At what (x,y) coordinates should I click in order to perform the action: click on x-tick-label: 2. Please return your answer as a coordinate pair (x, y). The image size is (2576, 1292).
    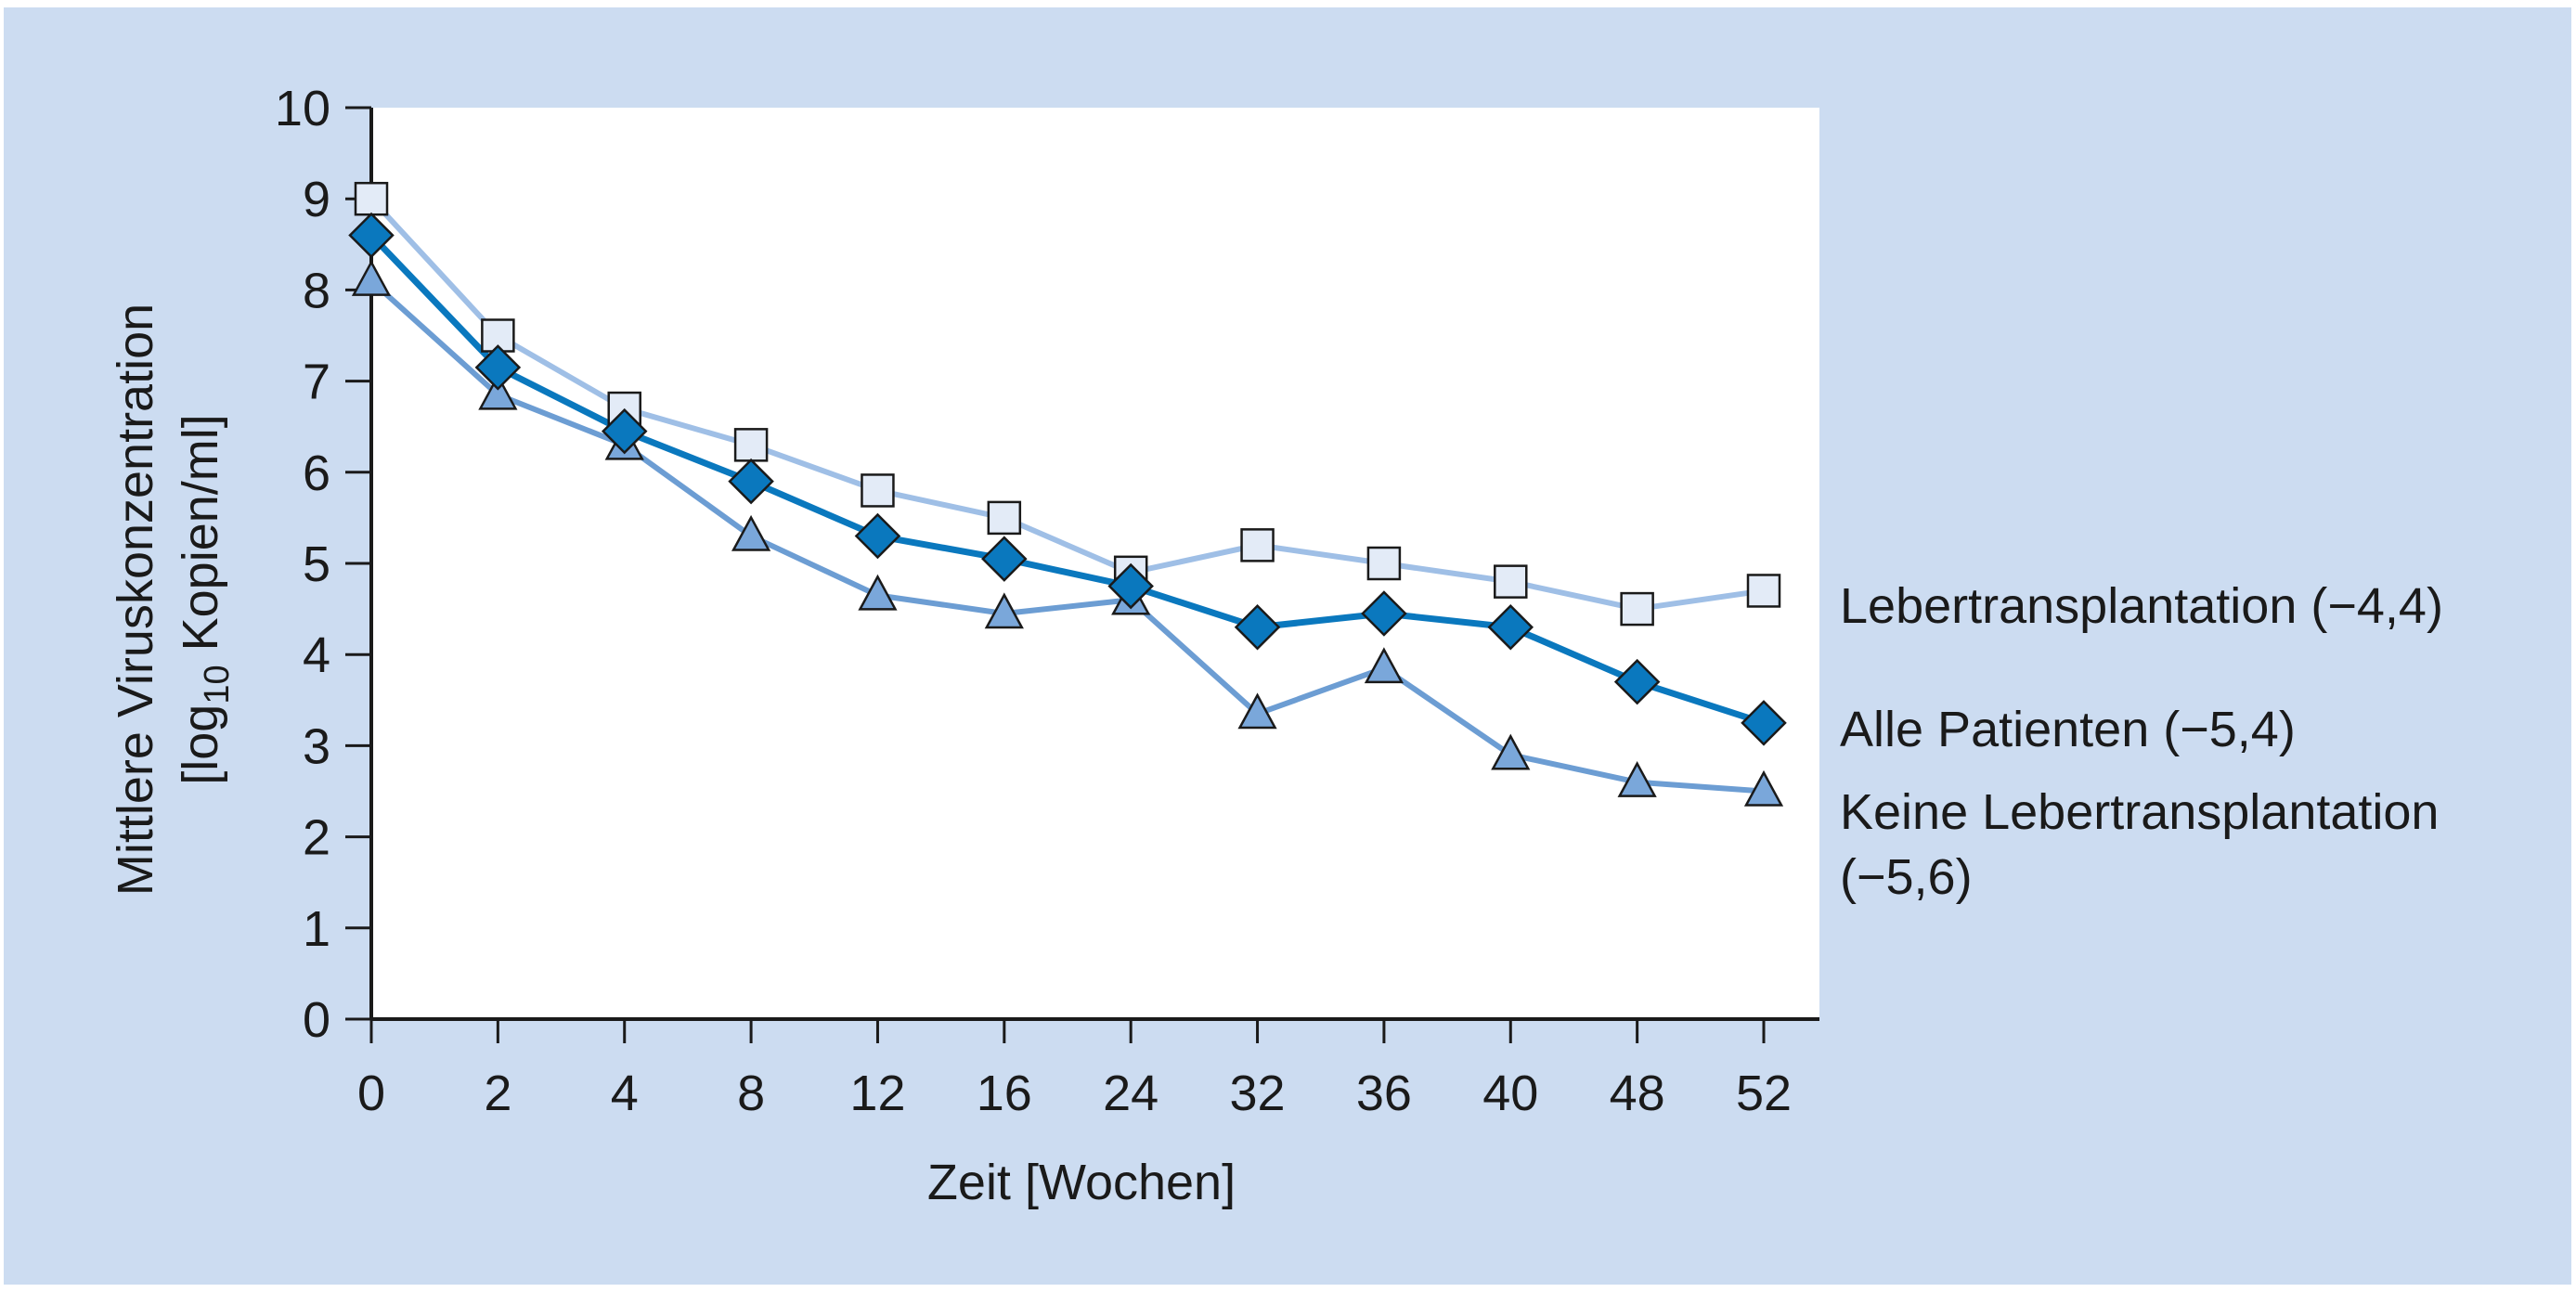
    Looking at the image, I should click on (497, 1093).